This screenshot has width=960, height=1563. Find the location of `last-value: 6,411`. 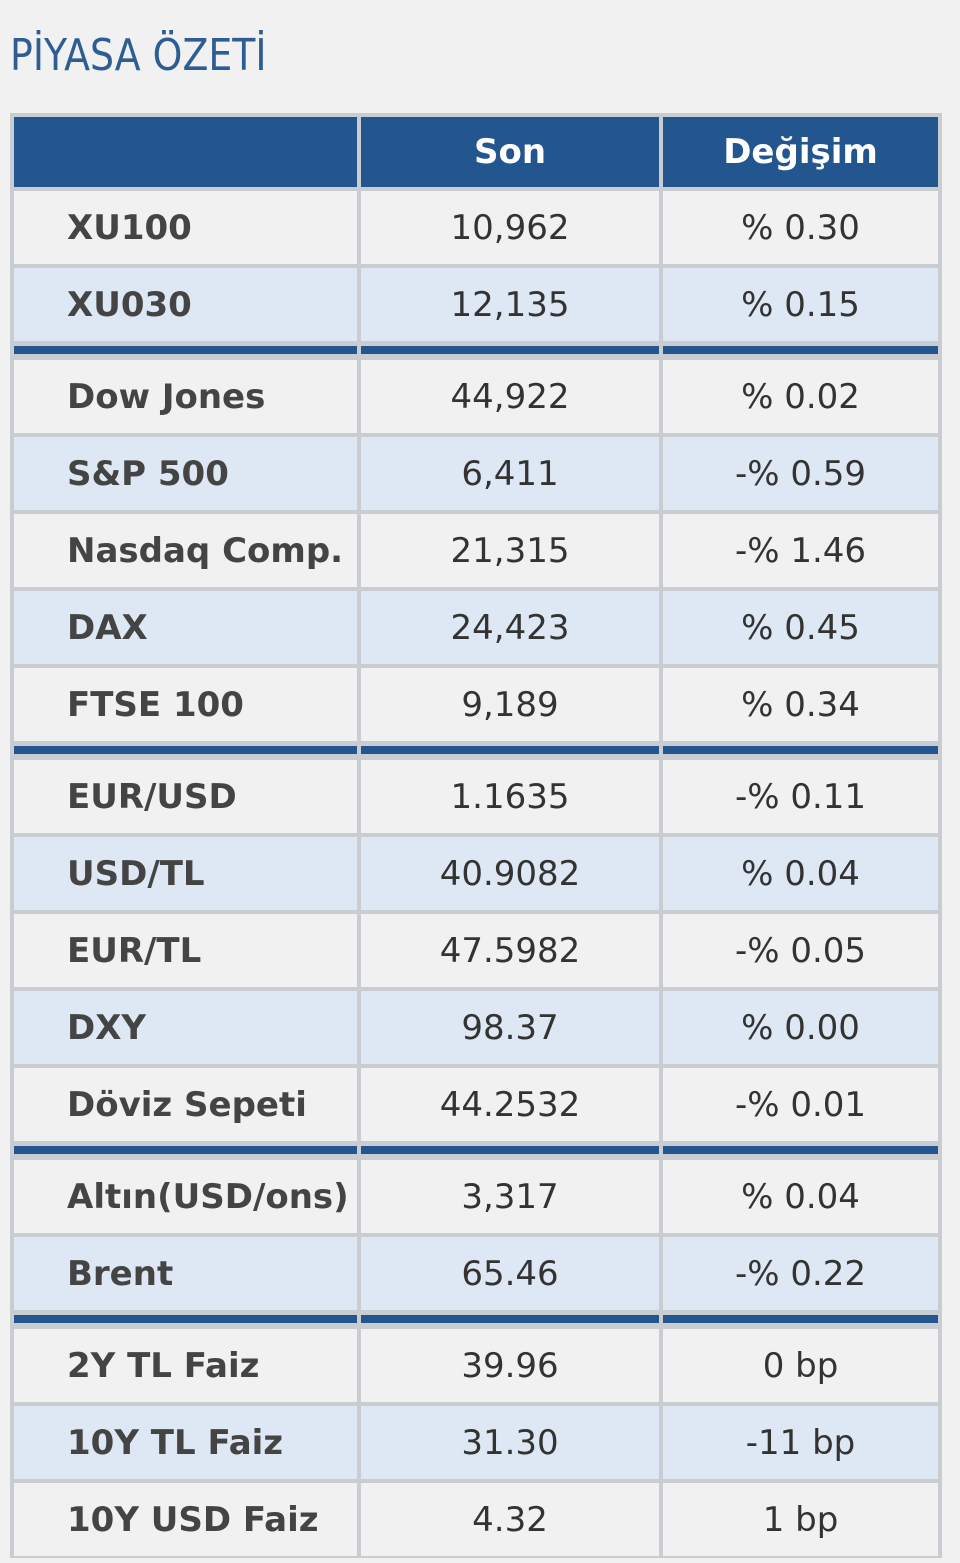

last-value: 6,411 is located at coordinates (510, 473).